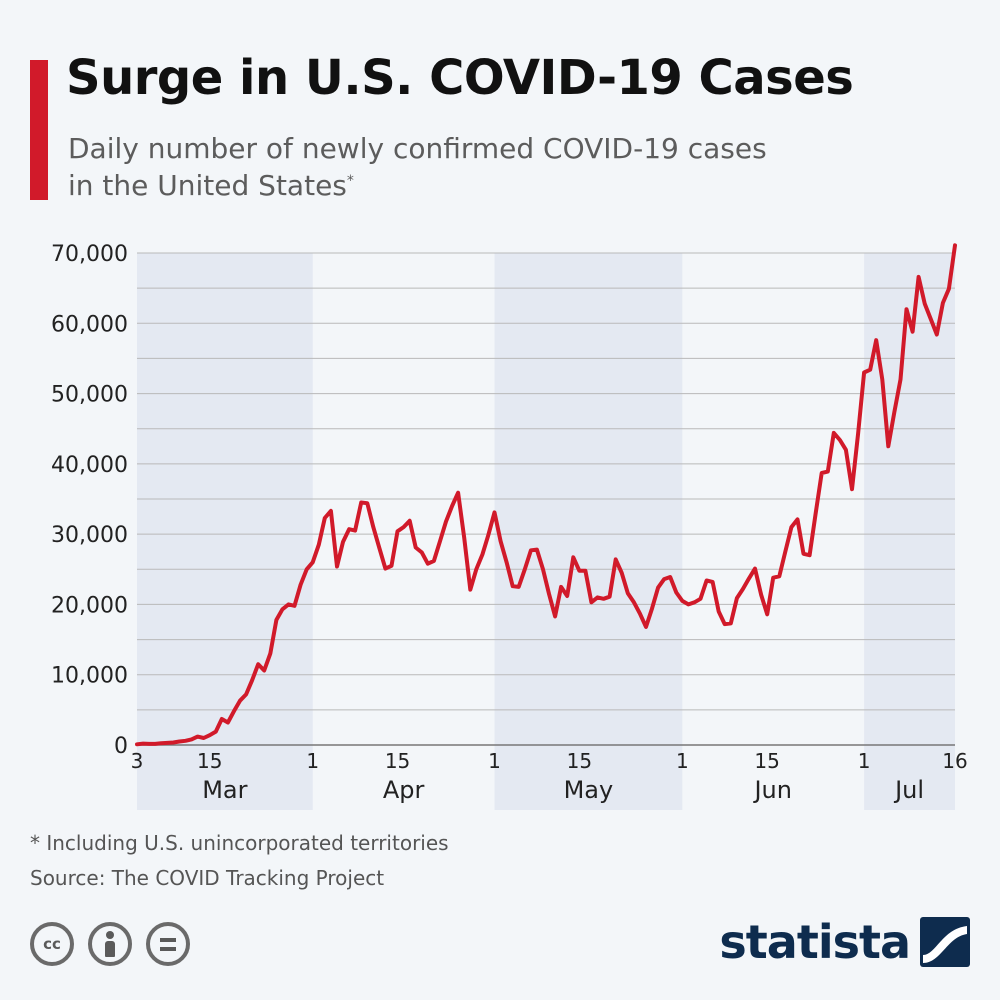  What do you see at coordinates (52, 944) in the screenshot?
I see `cc-icon: cc` at bounding box center [52, 944].